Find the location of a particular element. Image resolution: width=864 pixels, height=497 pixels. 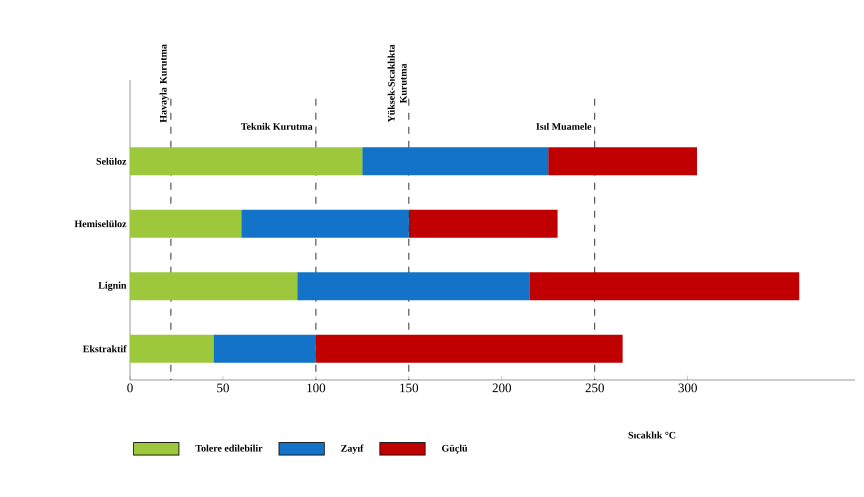

x-tick-label: 250 is located at coordinates (595, 388).